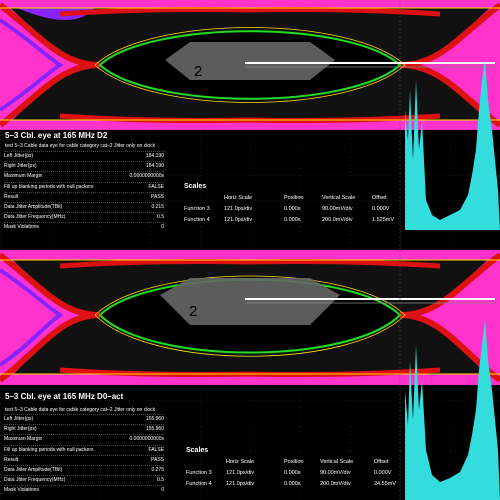 The width and height of the screenshot is (500, 500). I want to click on param-row: Left Jitter(ps) 155.960, so click(84, 419).